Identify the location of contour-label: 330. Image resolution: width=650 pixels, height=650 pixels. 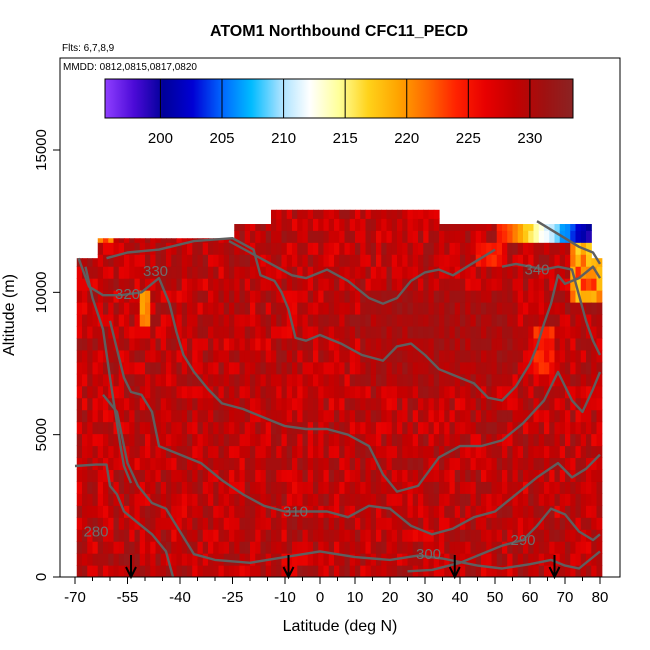
(155, 271).